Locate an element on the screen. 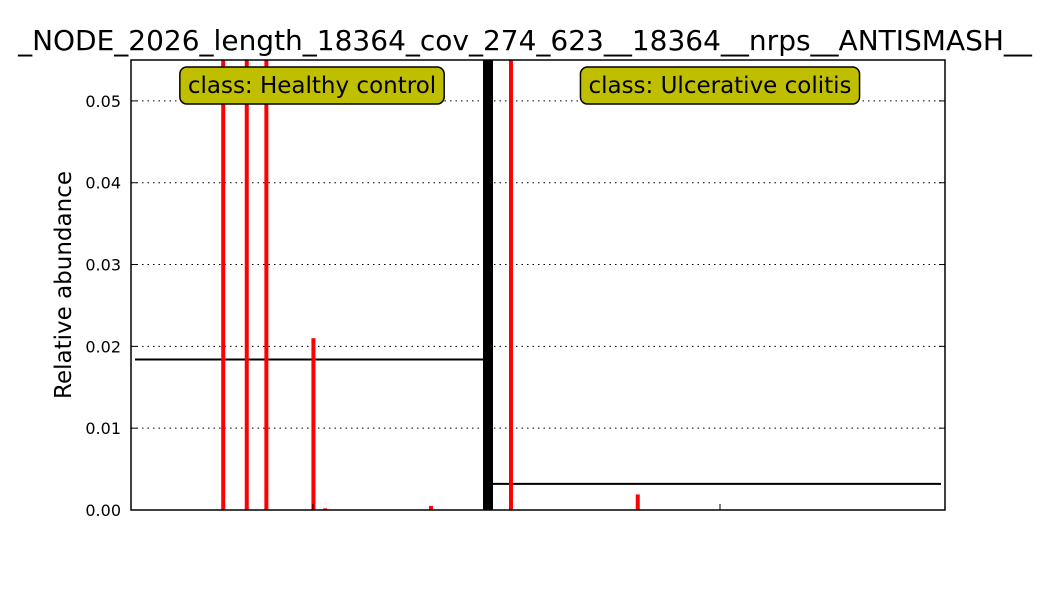 This screenshot has width=1050, height=600. y-axis-label: Relative abundance is located at coordinates (64, 285).